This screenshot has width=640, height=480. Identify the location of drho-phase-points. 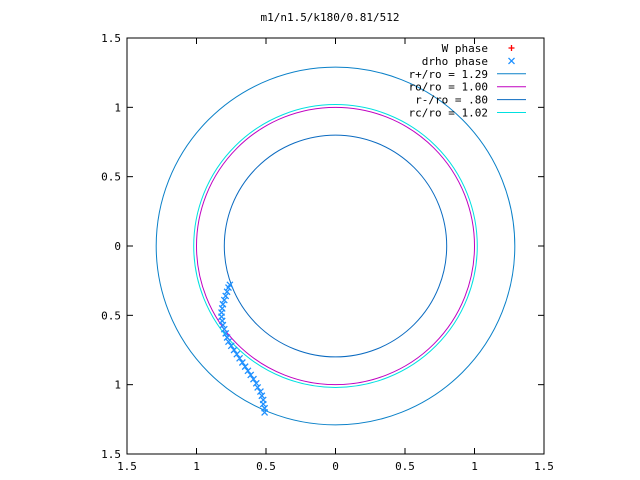
(243, 348).